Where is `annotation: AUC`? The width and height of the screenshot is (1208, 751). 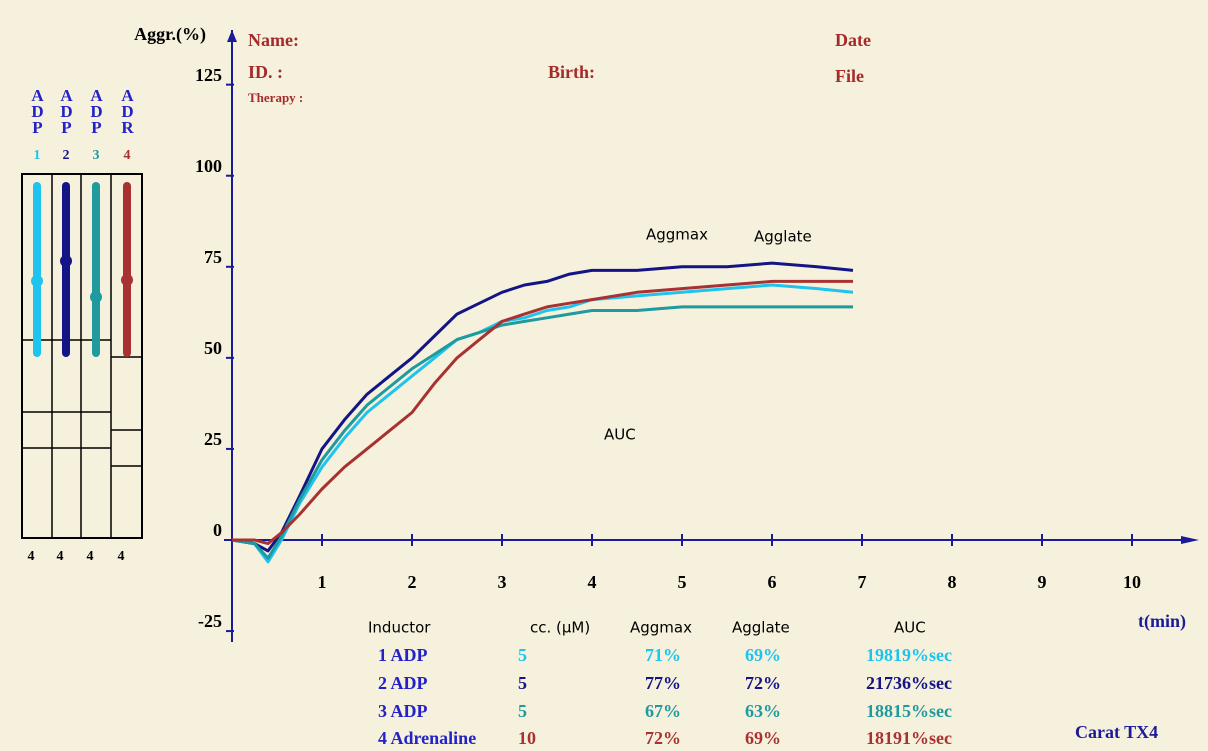 annotation: AUC is located at coordinates (620, 435).